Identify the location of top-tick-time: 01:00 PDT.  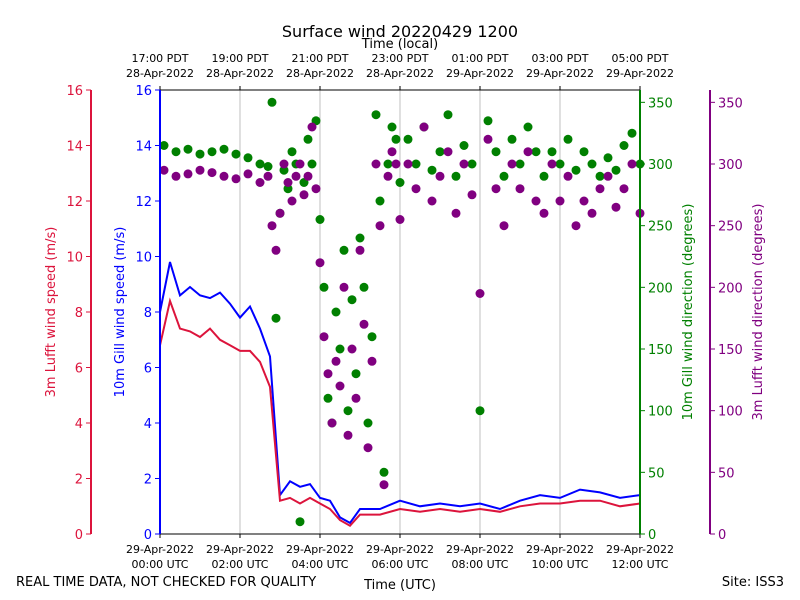
(479, 58).